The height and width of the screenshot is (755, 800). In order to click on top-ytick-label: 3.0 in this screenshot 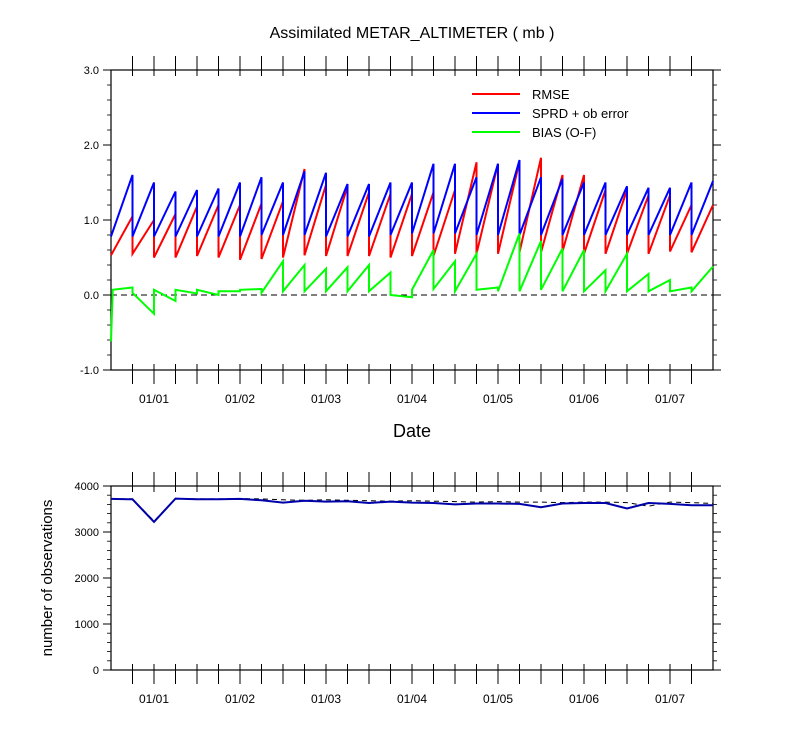, I will do `click(91, 71)`.